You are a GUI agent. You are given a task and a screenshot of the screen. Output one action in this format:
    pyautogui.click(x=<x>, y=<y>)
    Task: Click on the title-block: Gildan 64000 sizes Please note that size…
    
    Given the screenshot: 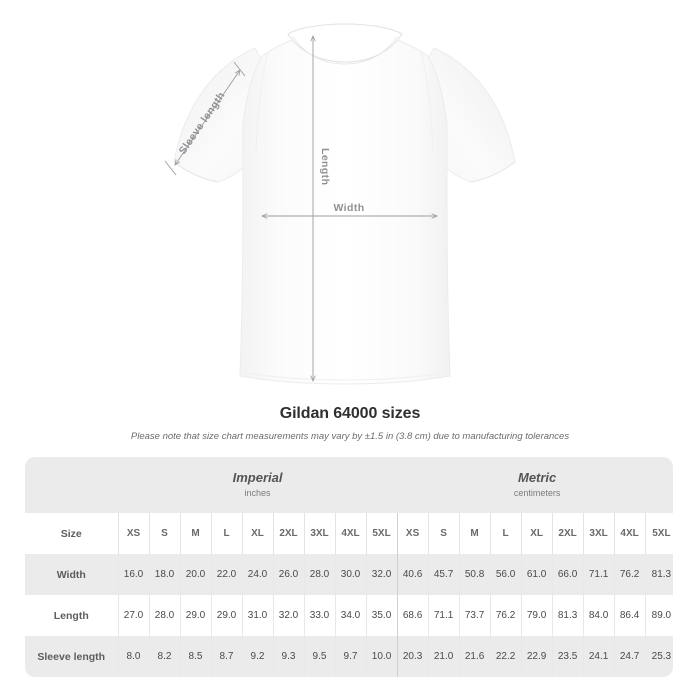 What is the action you would take?
    pyautogui.click(x=350, y=423)
    